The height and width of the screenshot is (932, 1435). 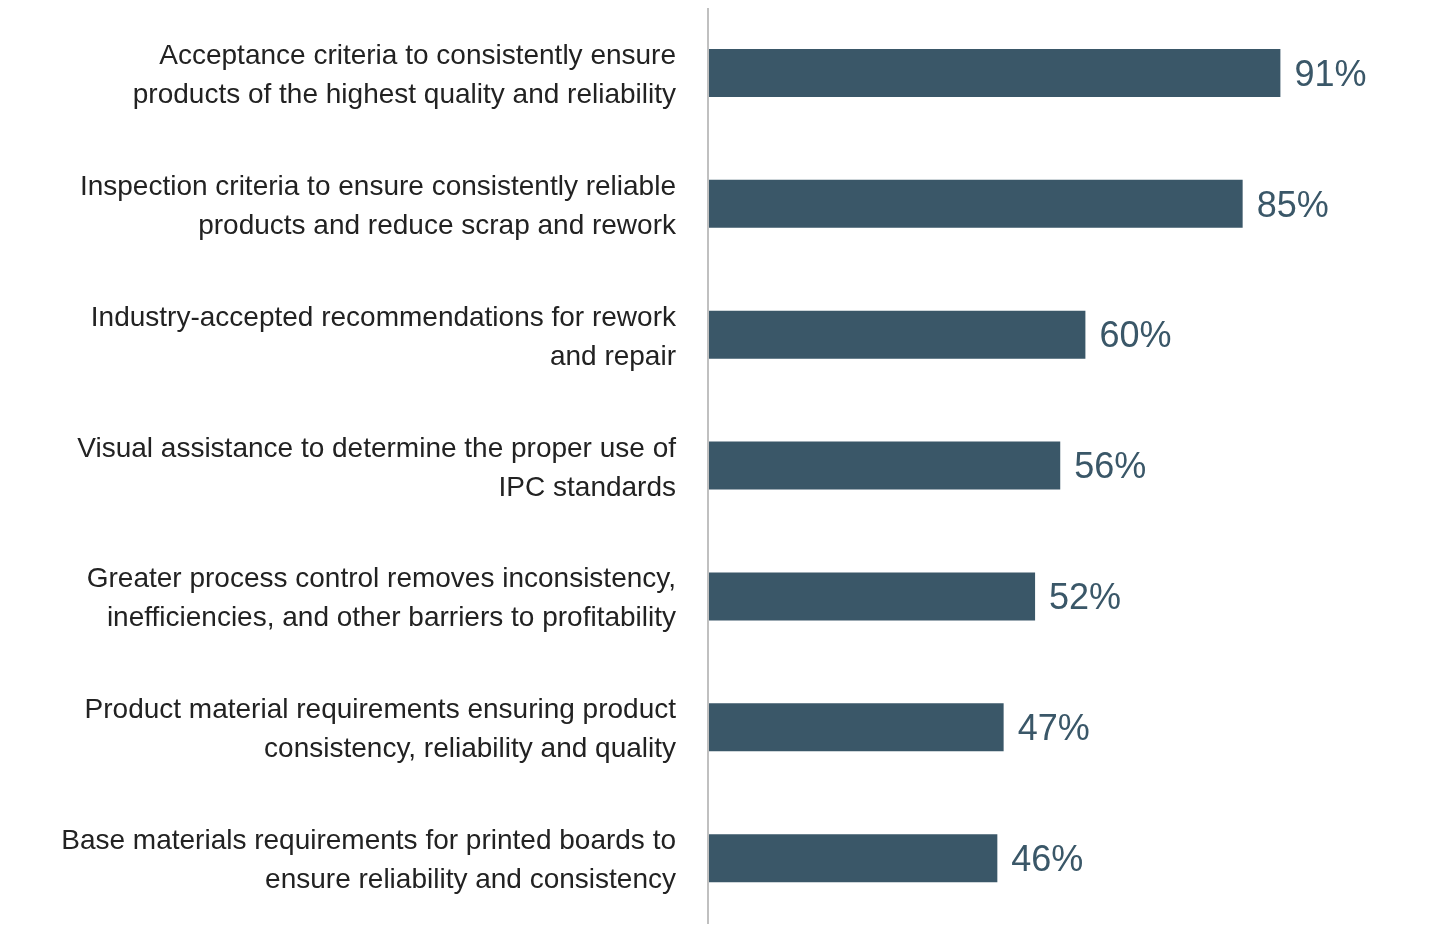 I want to click on y-tick-label: Product material requirements ensuring product consistency, reliability and quality, so click(x=380, y=727).